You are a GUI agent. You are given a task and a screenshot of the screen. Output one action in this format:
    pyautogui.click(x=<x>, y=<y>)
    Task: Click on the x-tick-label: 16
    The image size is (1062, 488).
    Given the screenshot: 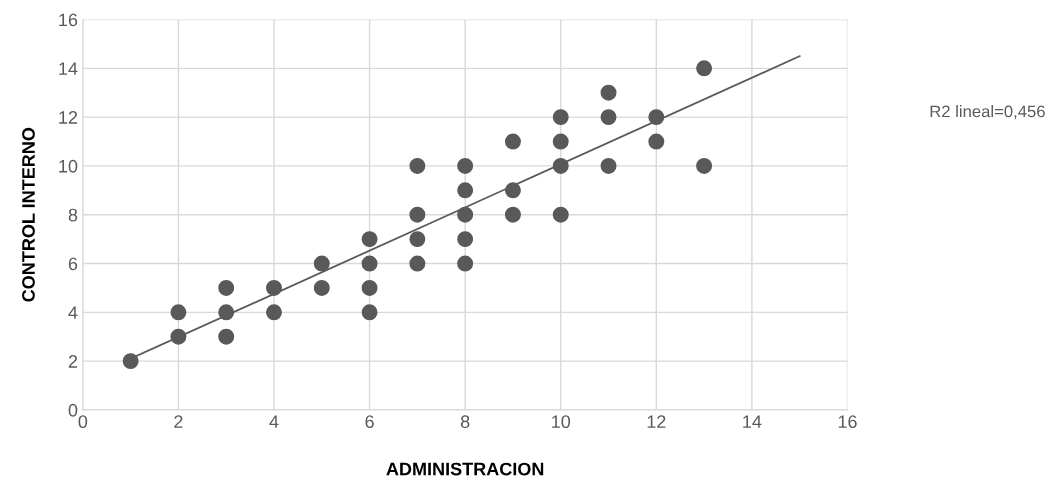 What is the action you would take?
    pyautogui.click(x=847, y=422)
    